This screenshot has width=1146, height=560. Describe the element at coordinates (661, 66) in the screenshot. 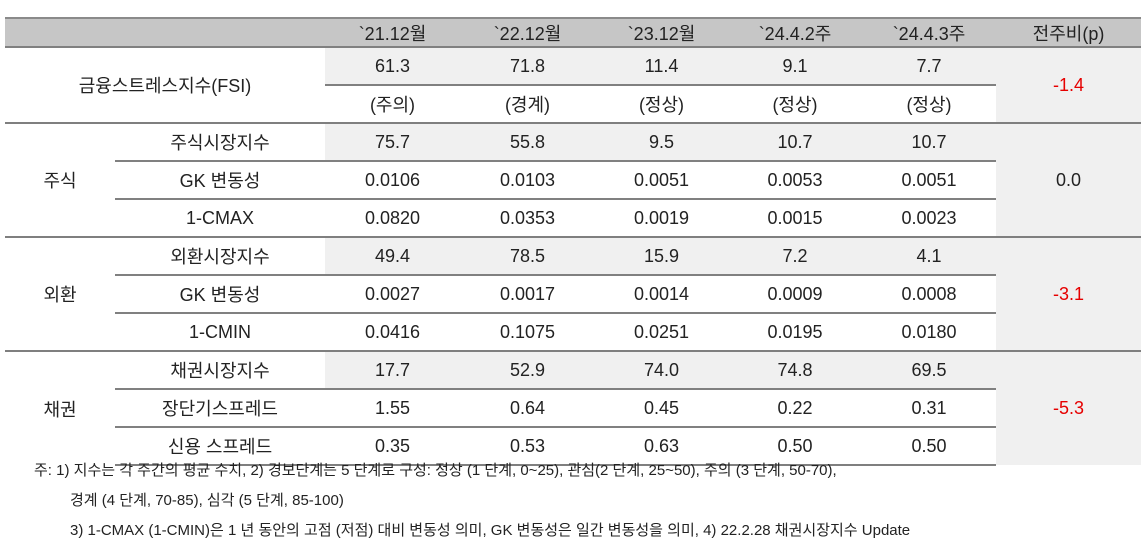

I see `fsi-value: 11.4` at that location.